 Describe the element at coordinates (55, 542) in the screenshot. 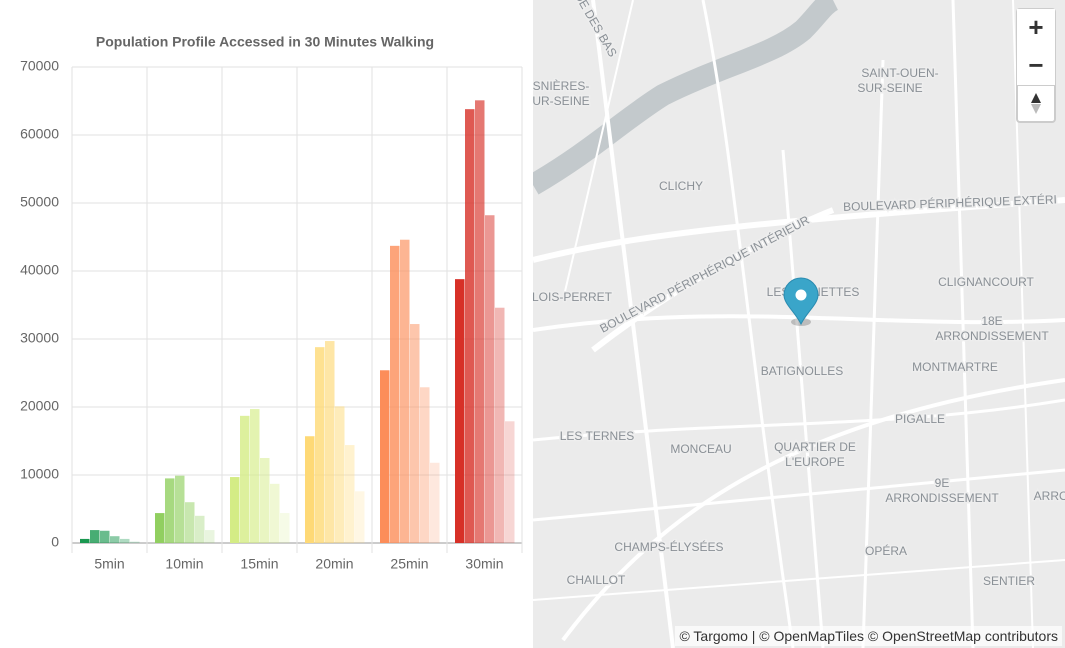

I see `y-tick-label: 0` at that location.